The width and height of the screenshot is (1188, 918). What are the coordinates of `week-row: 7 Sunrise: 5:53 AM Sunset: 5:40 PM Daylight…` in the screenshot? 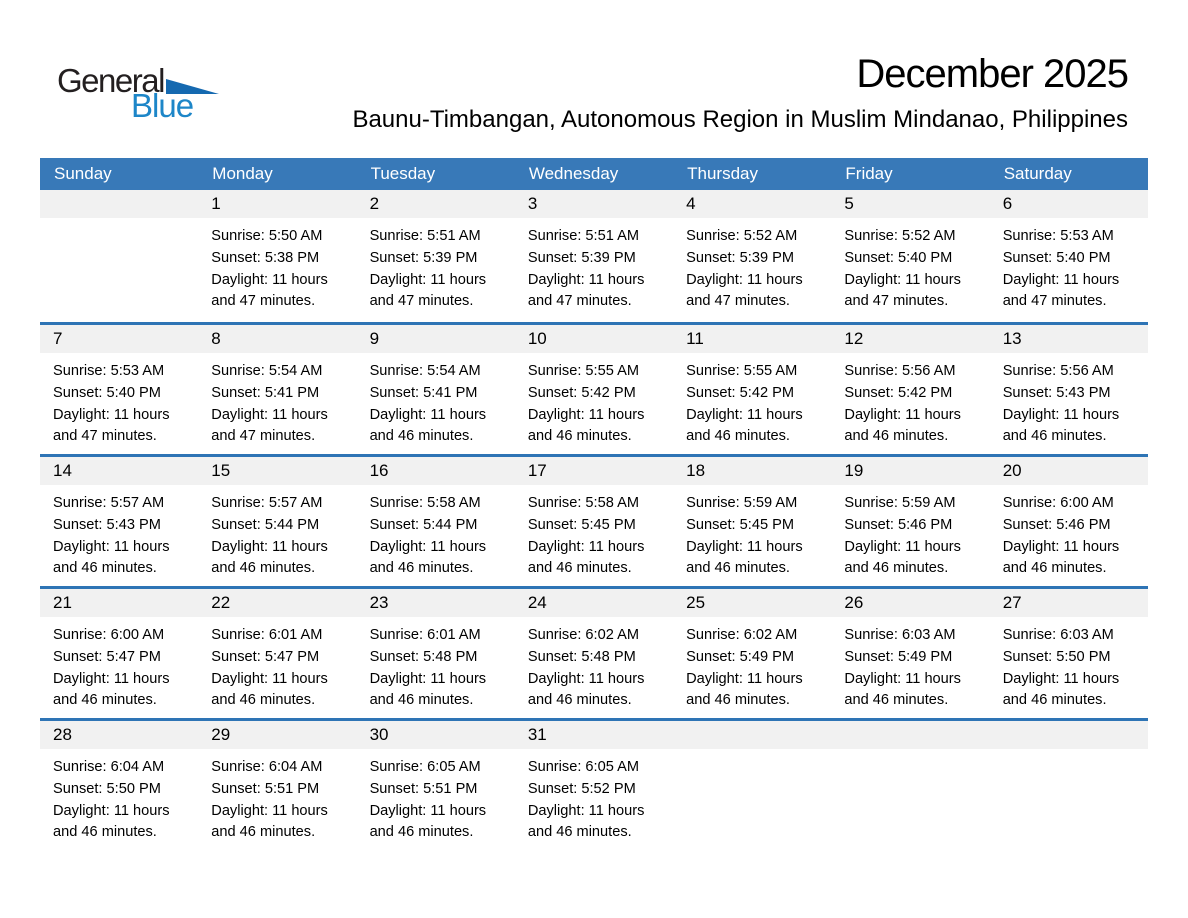 It's located at (594, 388).